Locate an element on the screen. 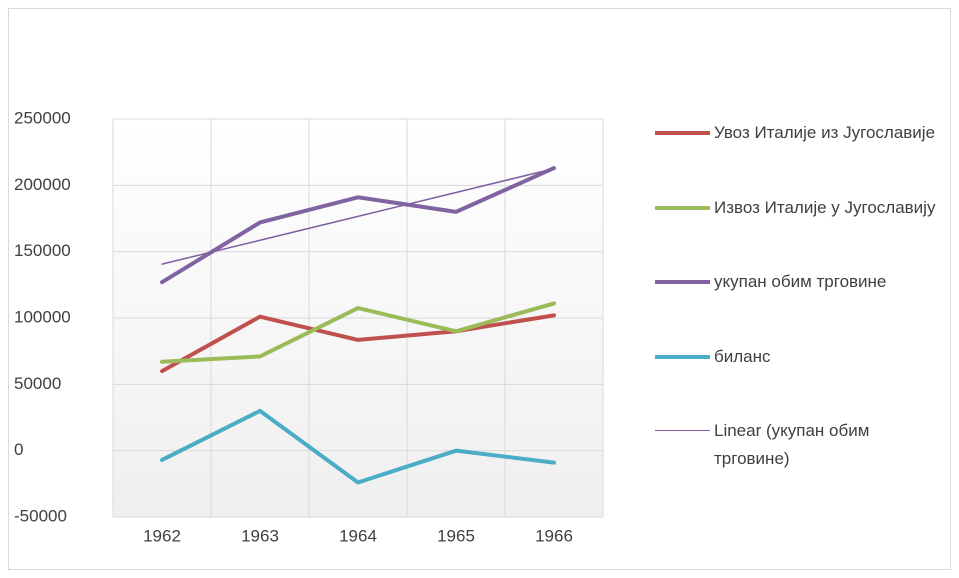  legend-item: биланс is located at coordinates (805, 357).